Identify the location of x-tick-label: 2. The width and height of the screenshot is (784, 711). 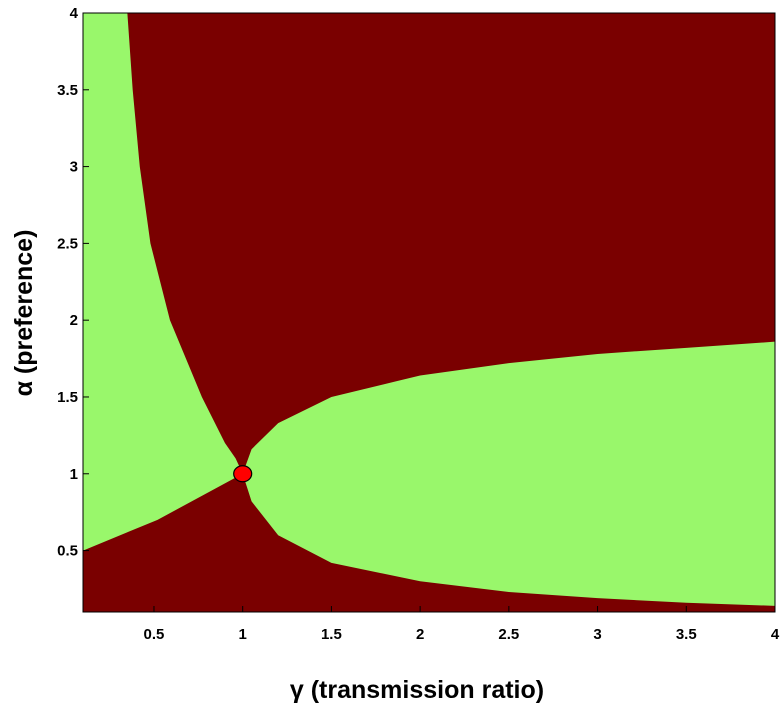
(420, 634).